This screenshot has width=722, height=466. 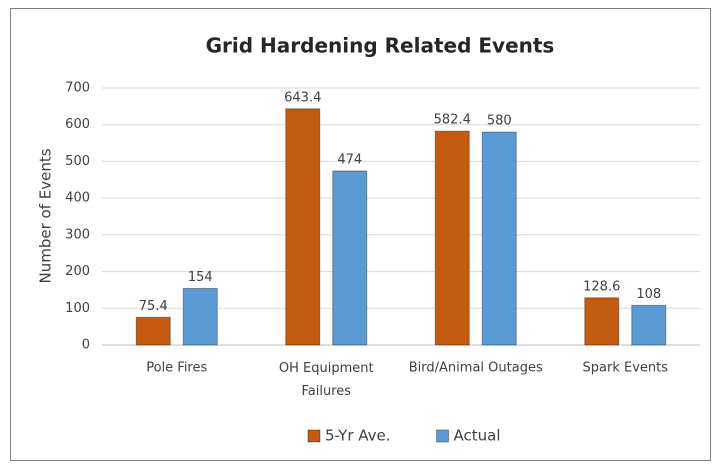 I want to click on value-label: 108, so click(x=648, y=294).